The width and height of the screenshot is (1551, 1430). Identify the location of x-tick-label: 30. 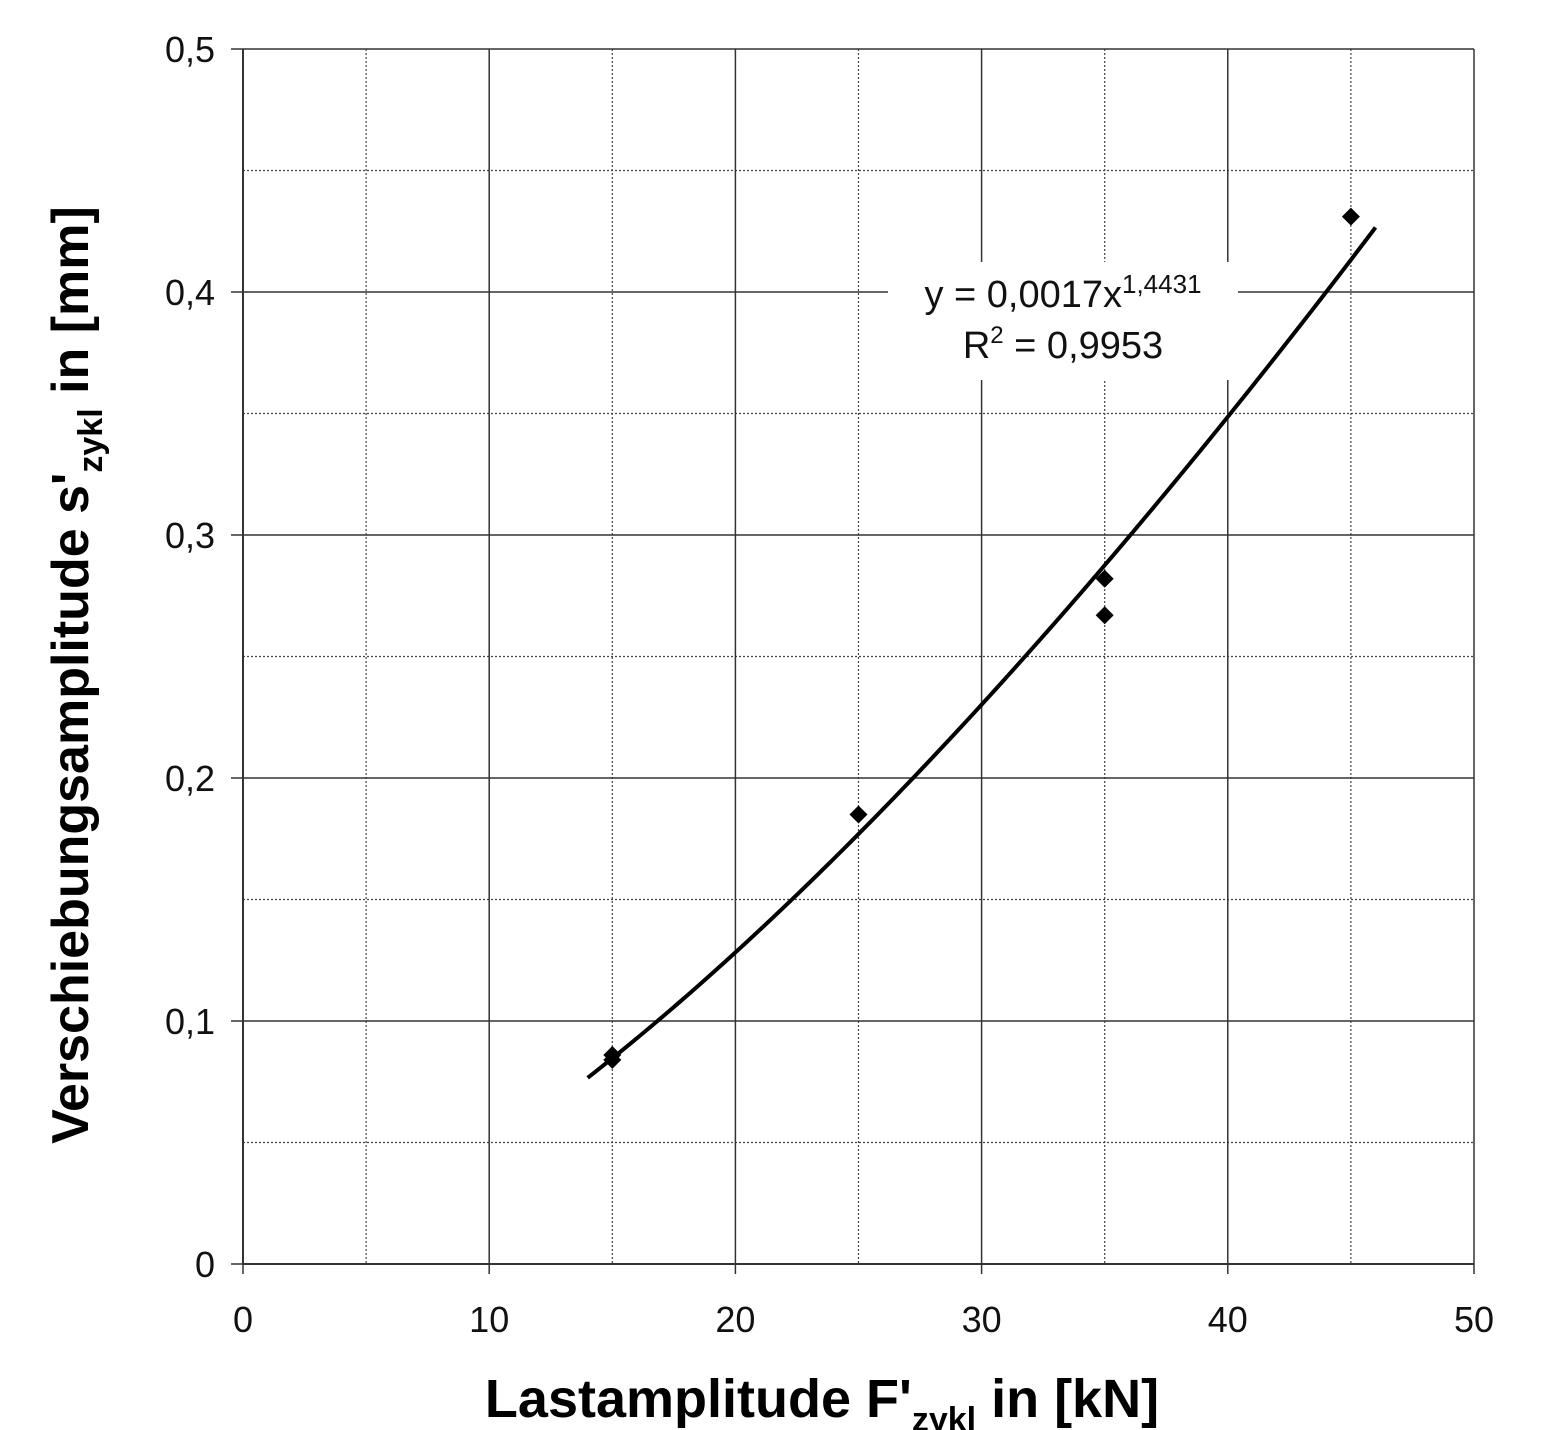
(982, 1319).